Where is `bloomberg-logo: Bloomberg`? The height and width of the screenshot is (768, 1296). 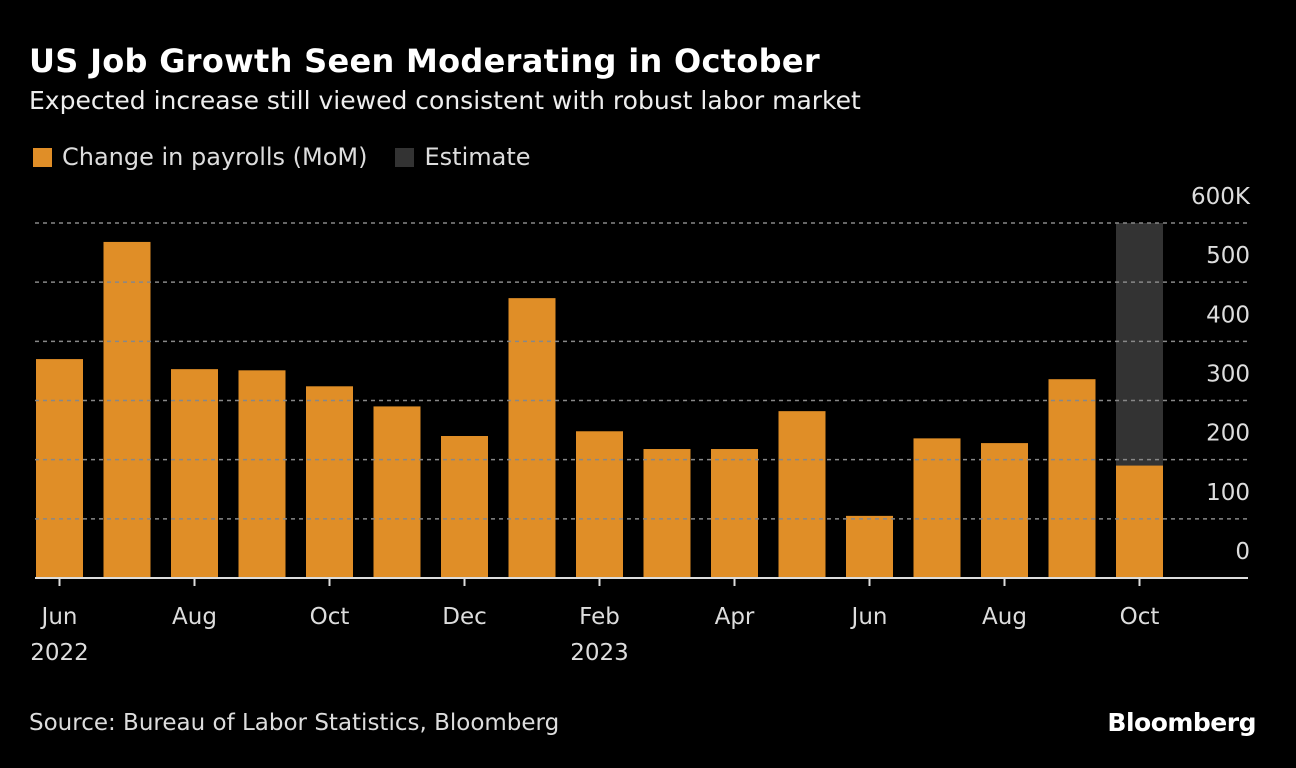
bloomberg-logo: Bloomberg is located at coordinates (1181, 722).